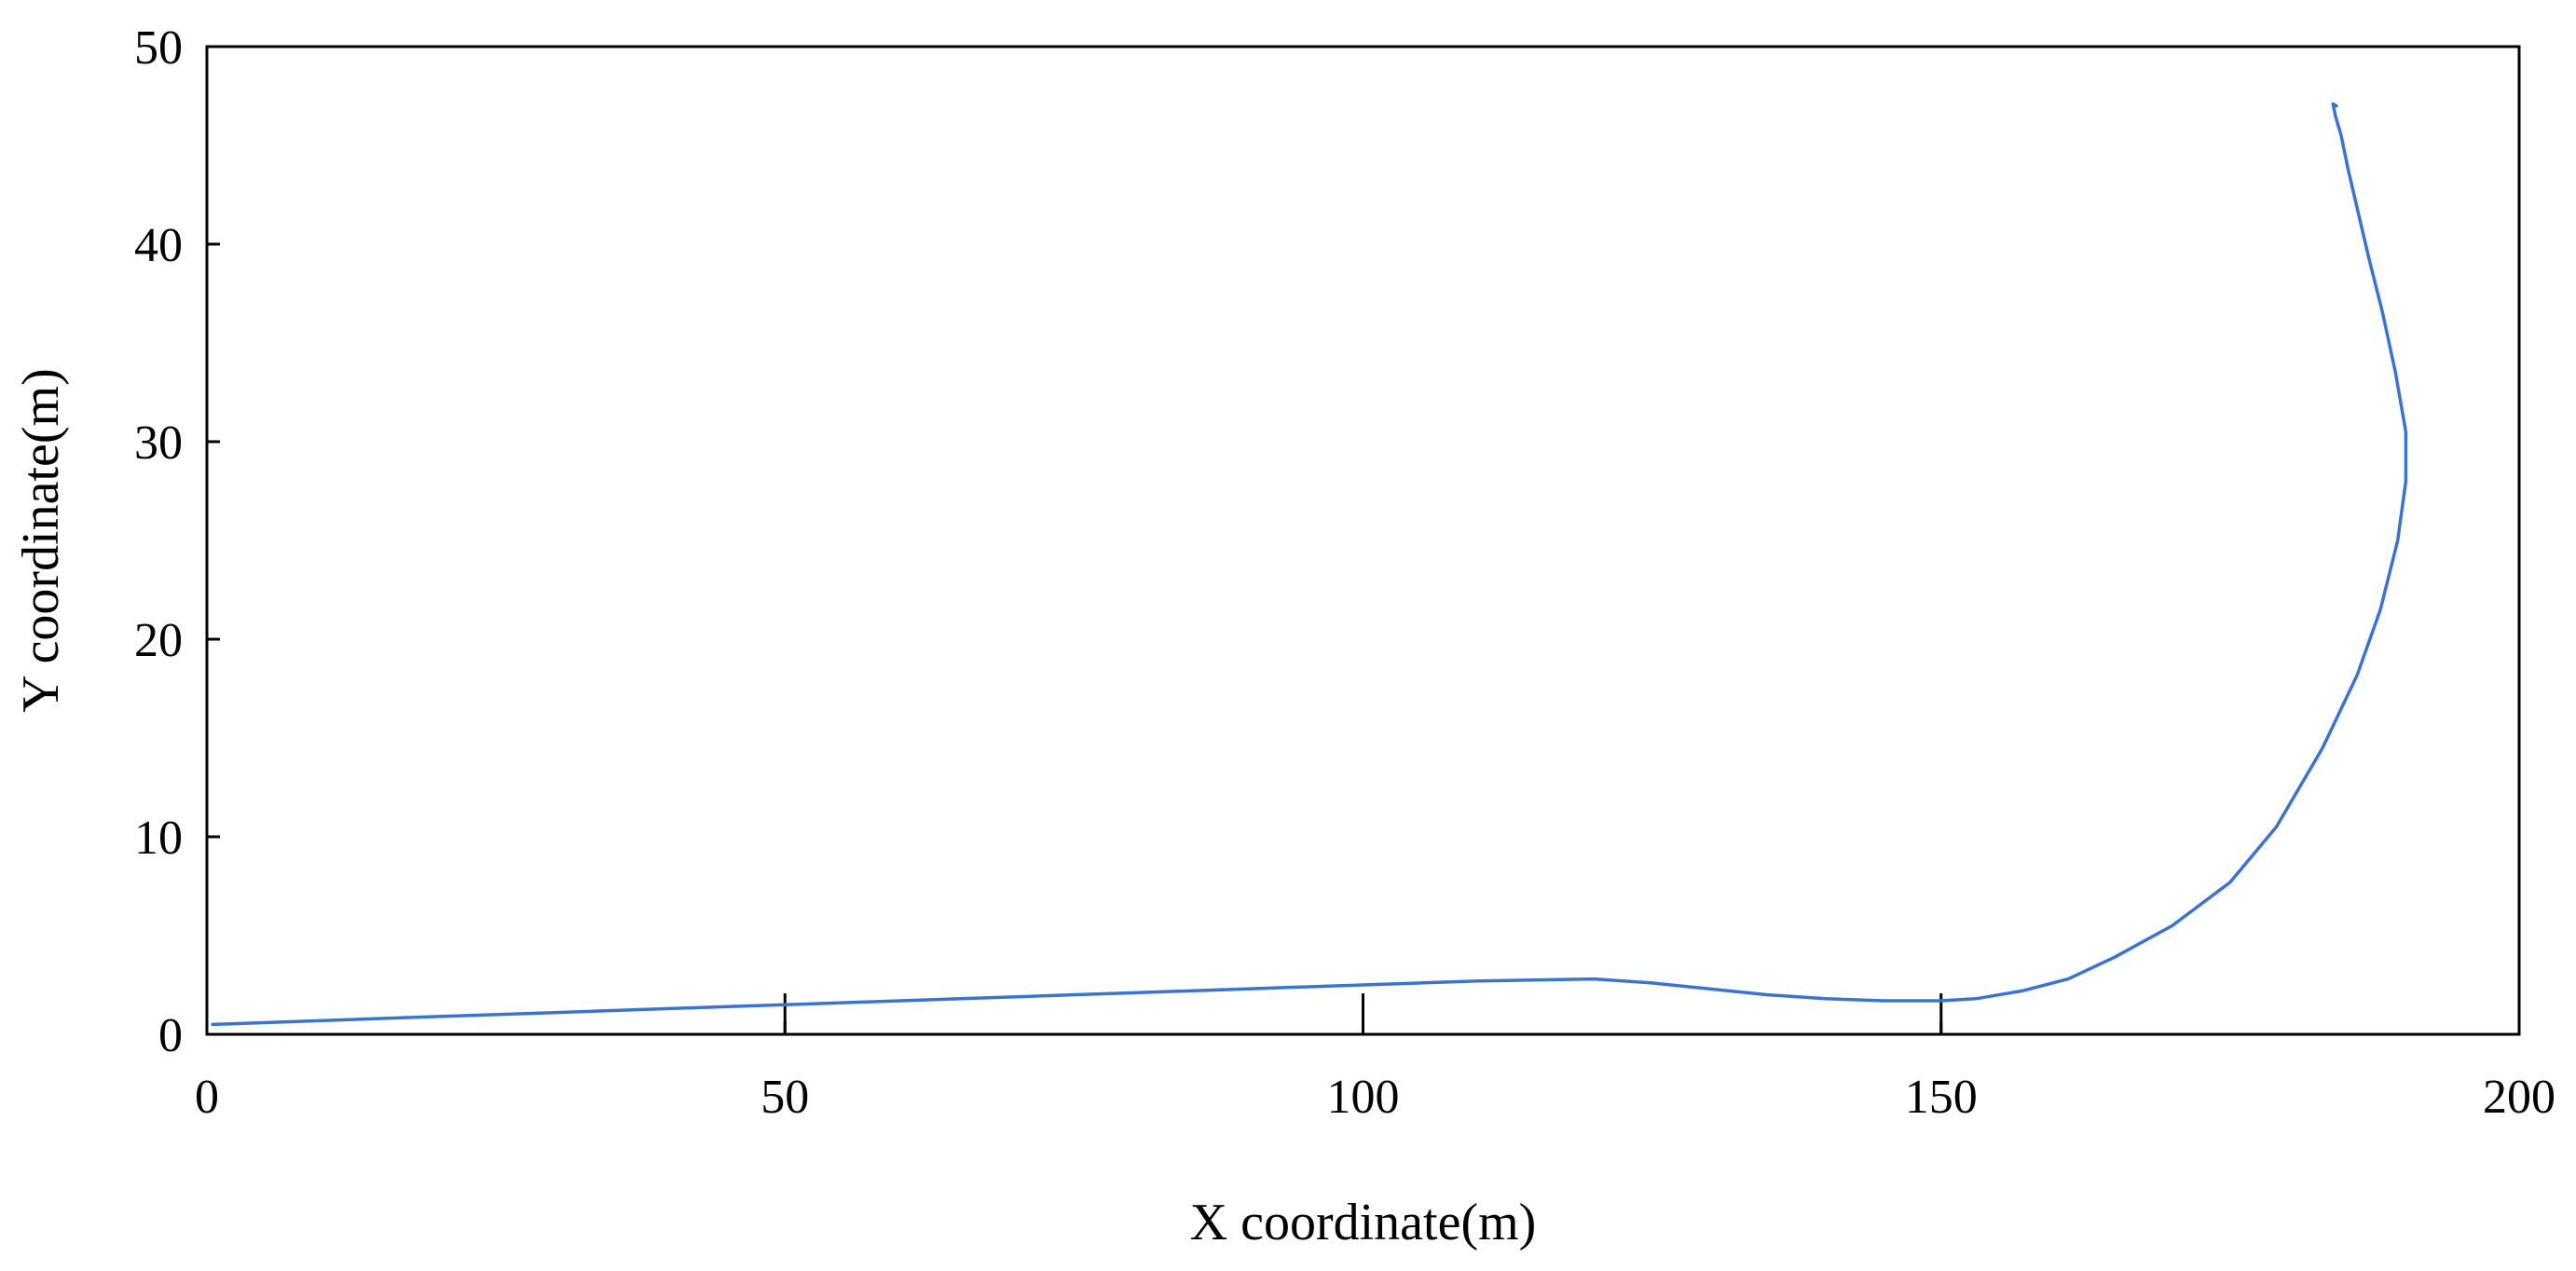  I want to click on x-tick-label: 100, so click(1363, 1097).